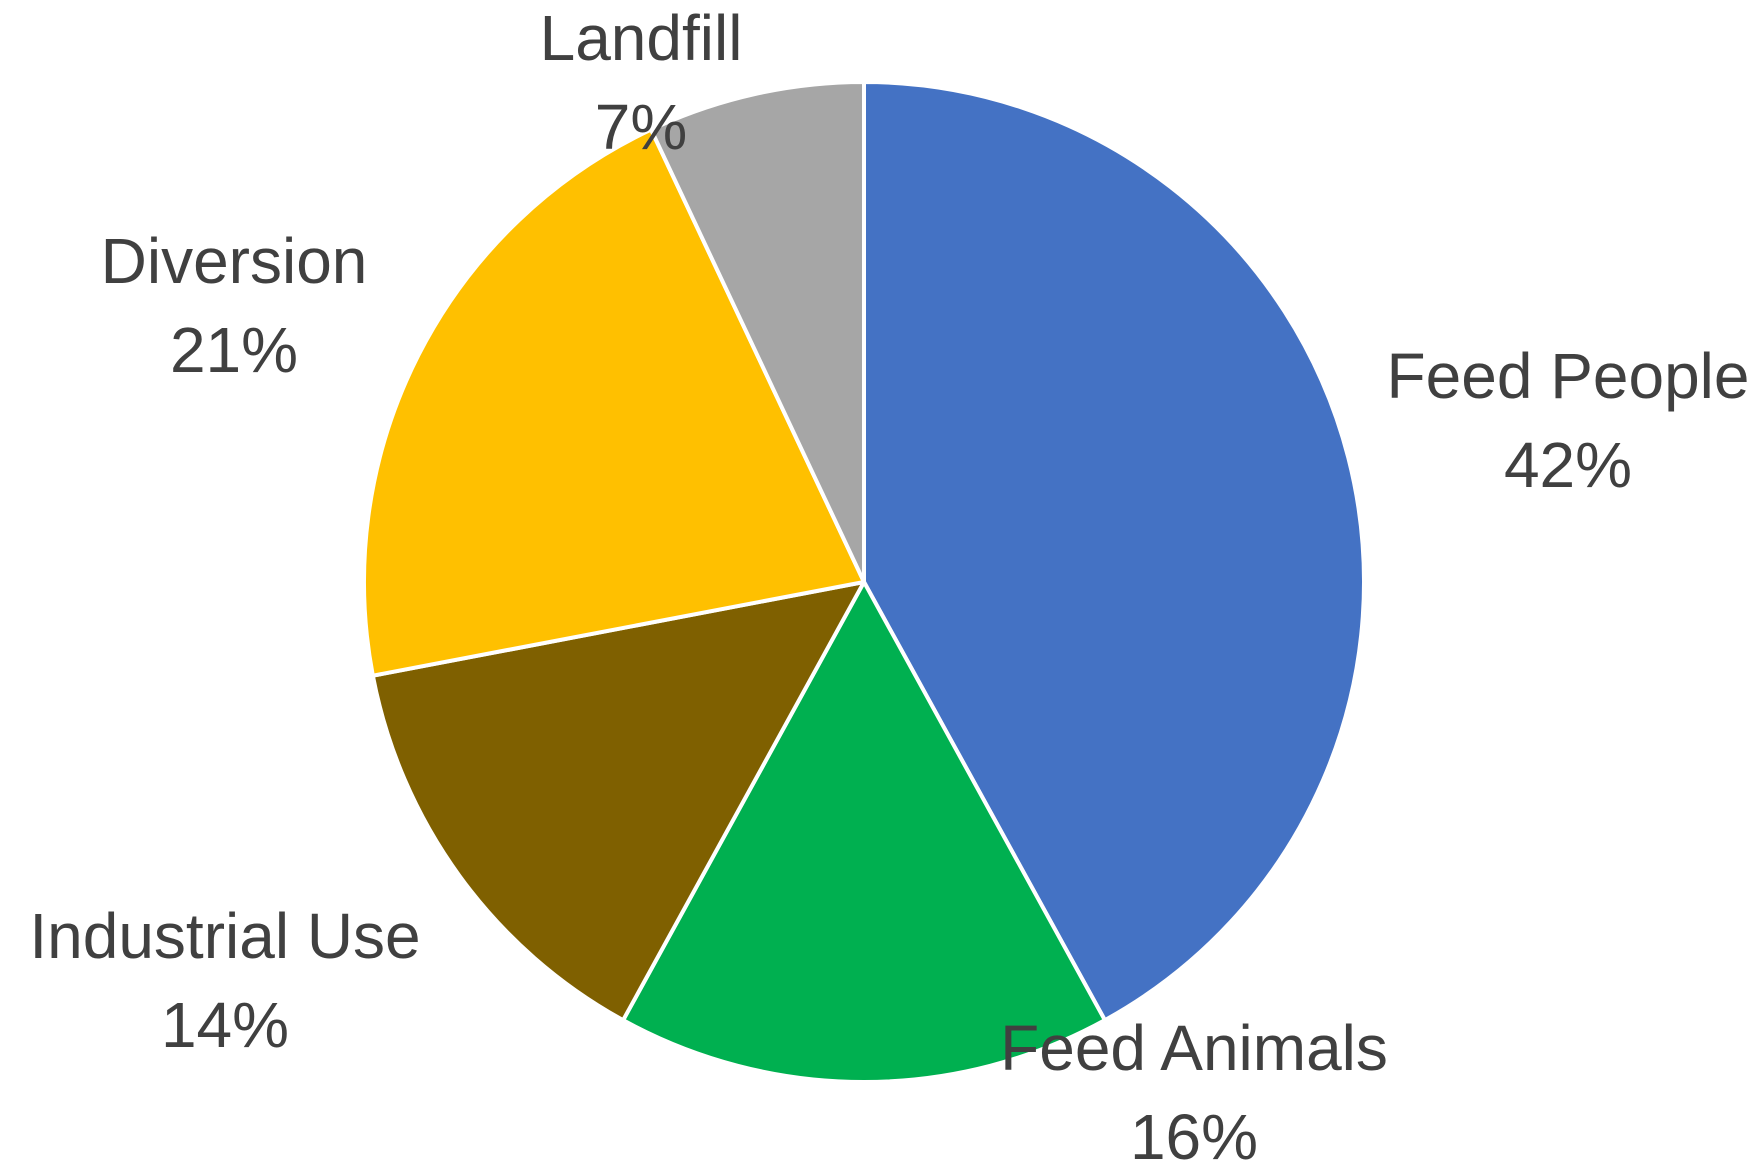 This screenshot has width=1761, height=1168. What do you see at coordinates (234, 261) in the screenshot?
I see `slice-category-label: Diversion` at bounding box center [234, 261].